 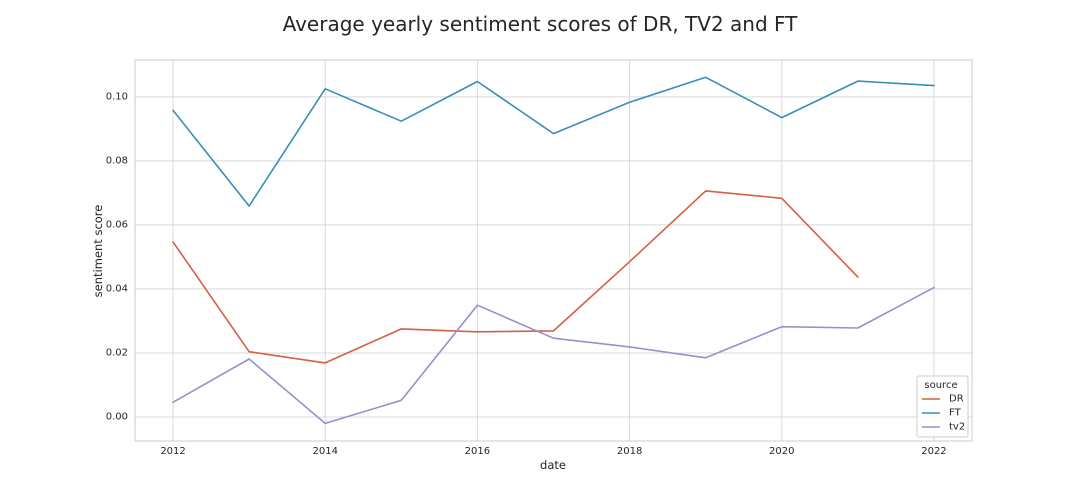 What do you see at coordinates (781, 451) in the screenshot?
I see `x-tick-label: 2020` at bounding box center [781, 451].